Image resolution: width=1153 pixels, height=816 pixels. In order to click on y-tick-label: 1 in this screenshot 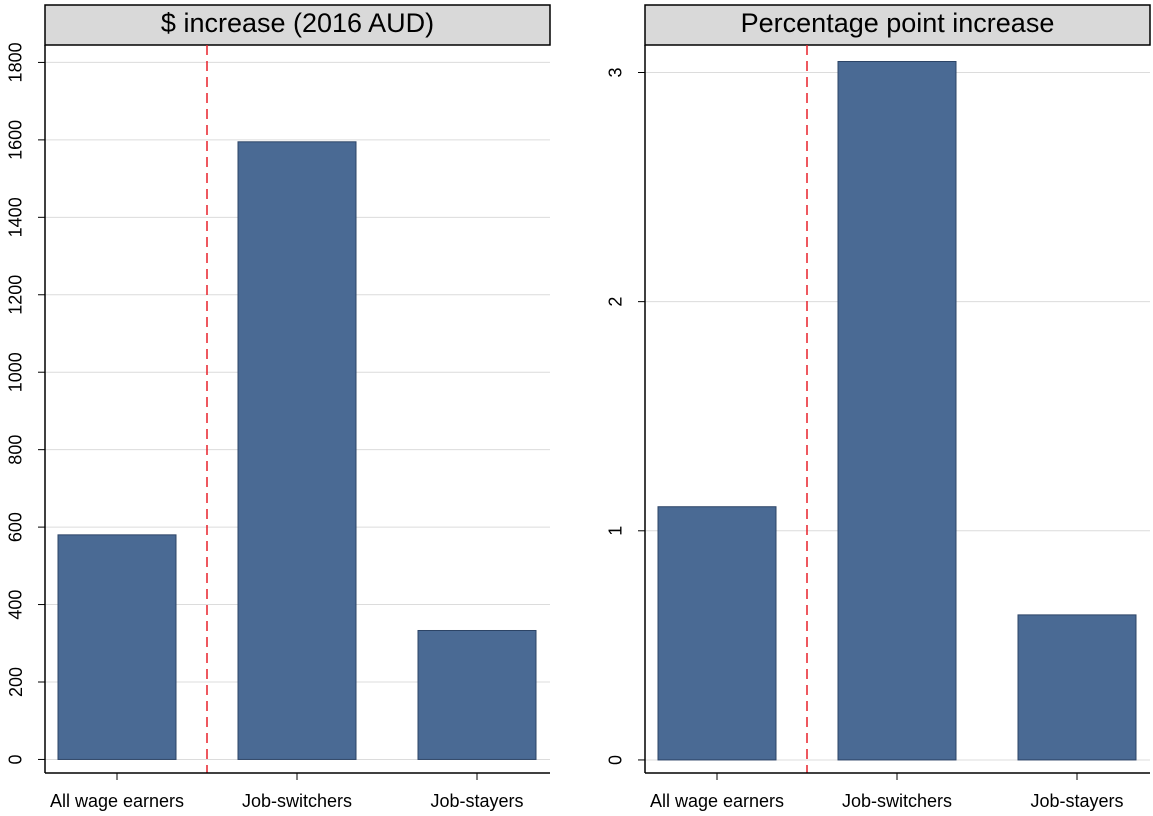, I will do `click(616, 531)`.